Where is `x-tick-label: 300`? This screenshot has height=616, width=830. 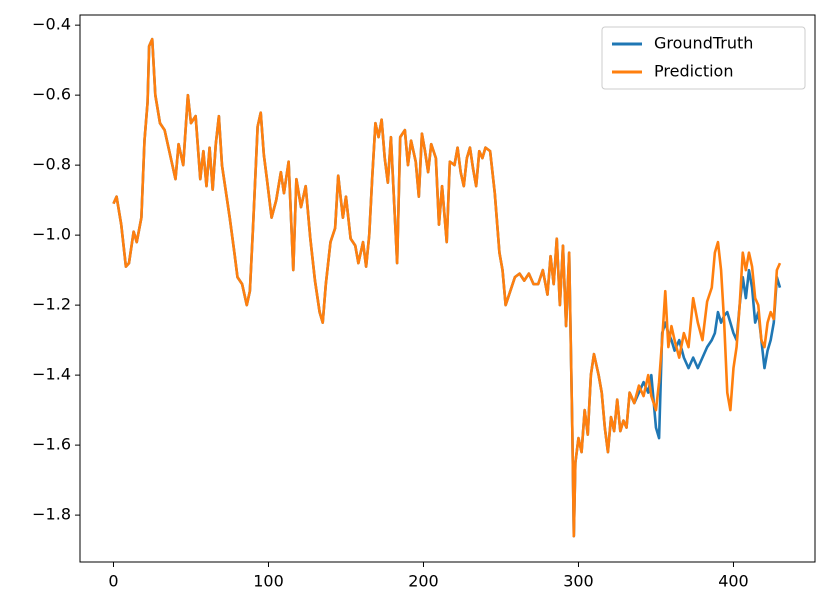
x-tick-label: 300 is located at coordinates (578, 581).